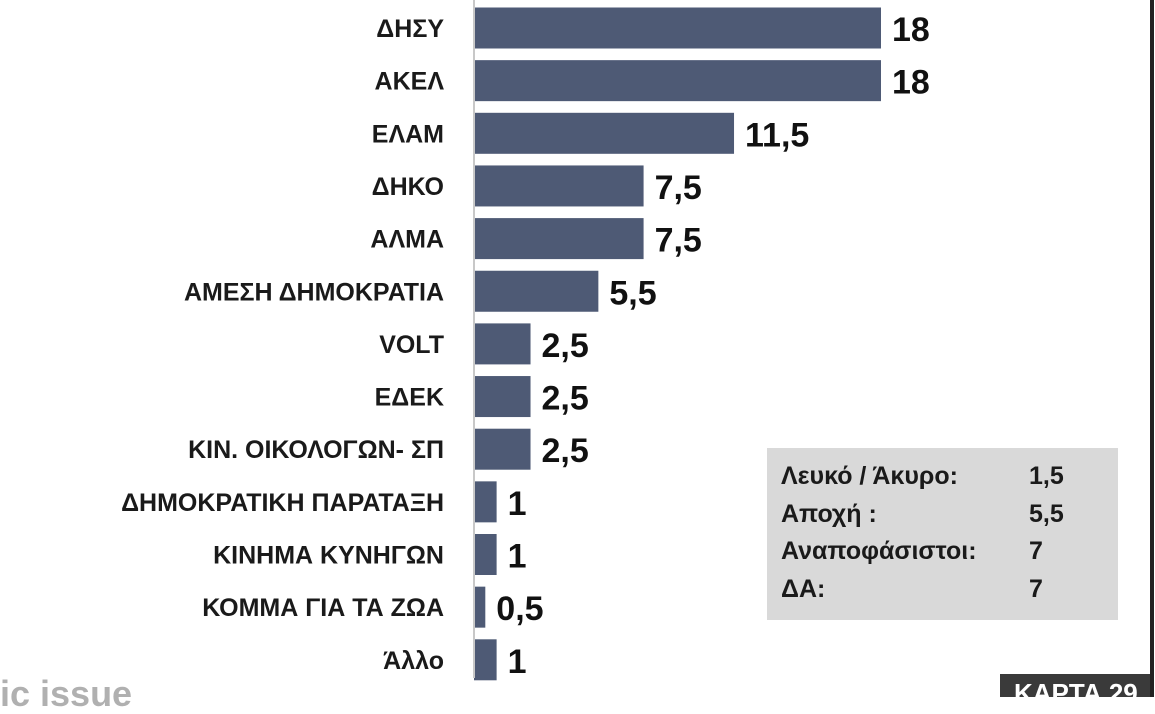 The height and width of the screenshot is (714, 1155). Describe the element at coordinates (879, 551) in the screenshot. I see `info-label: Αναποφάσιστοι:` at that location.